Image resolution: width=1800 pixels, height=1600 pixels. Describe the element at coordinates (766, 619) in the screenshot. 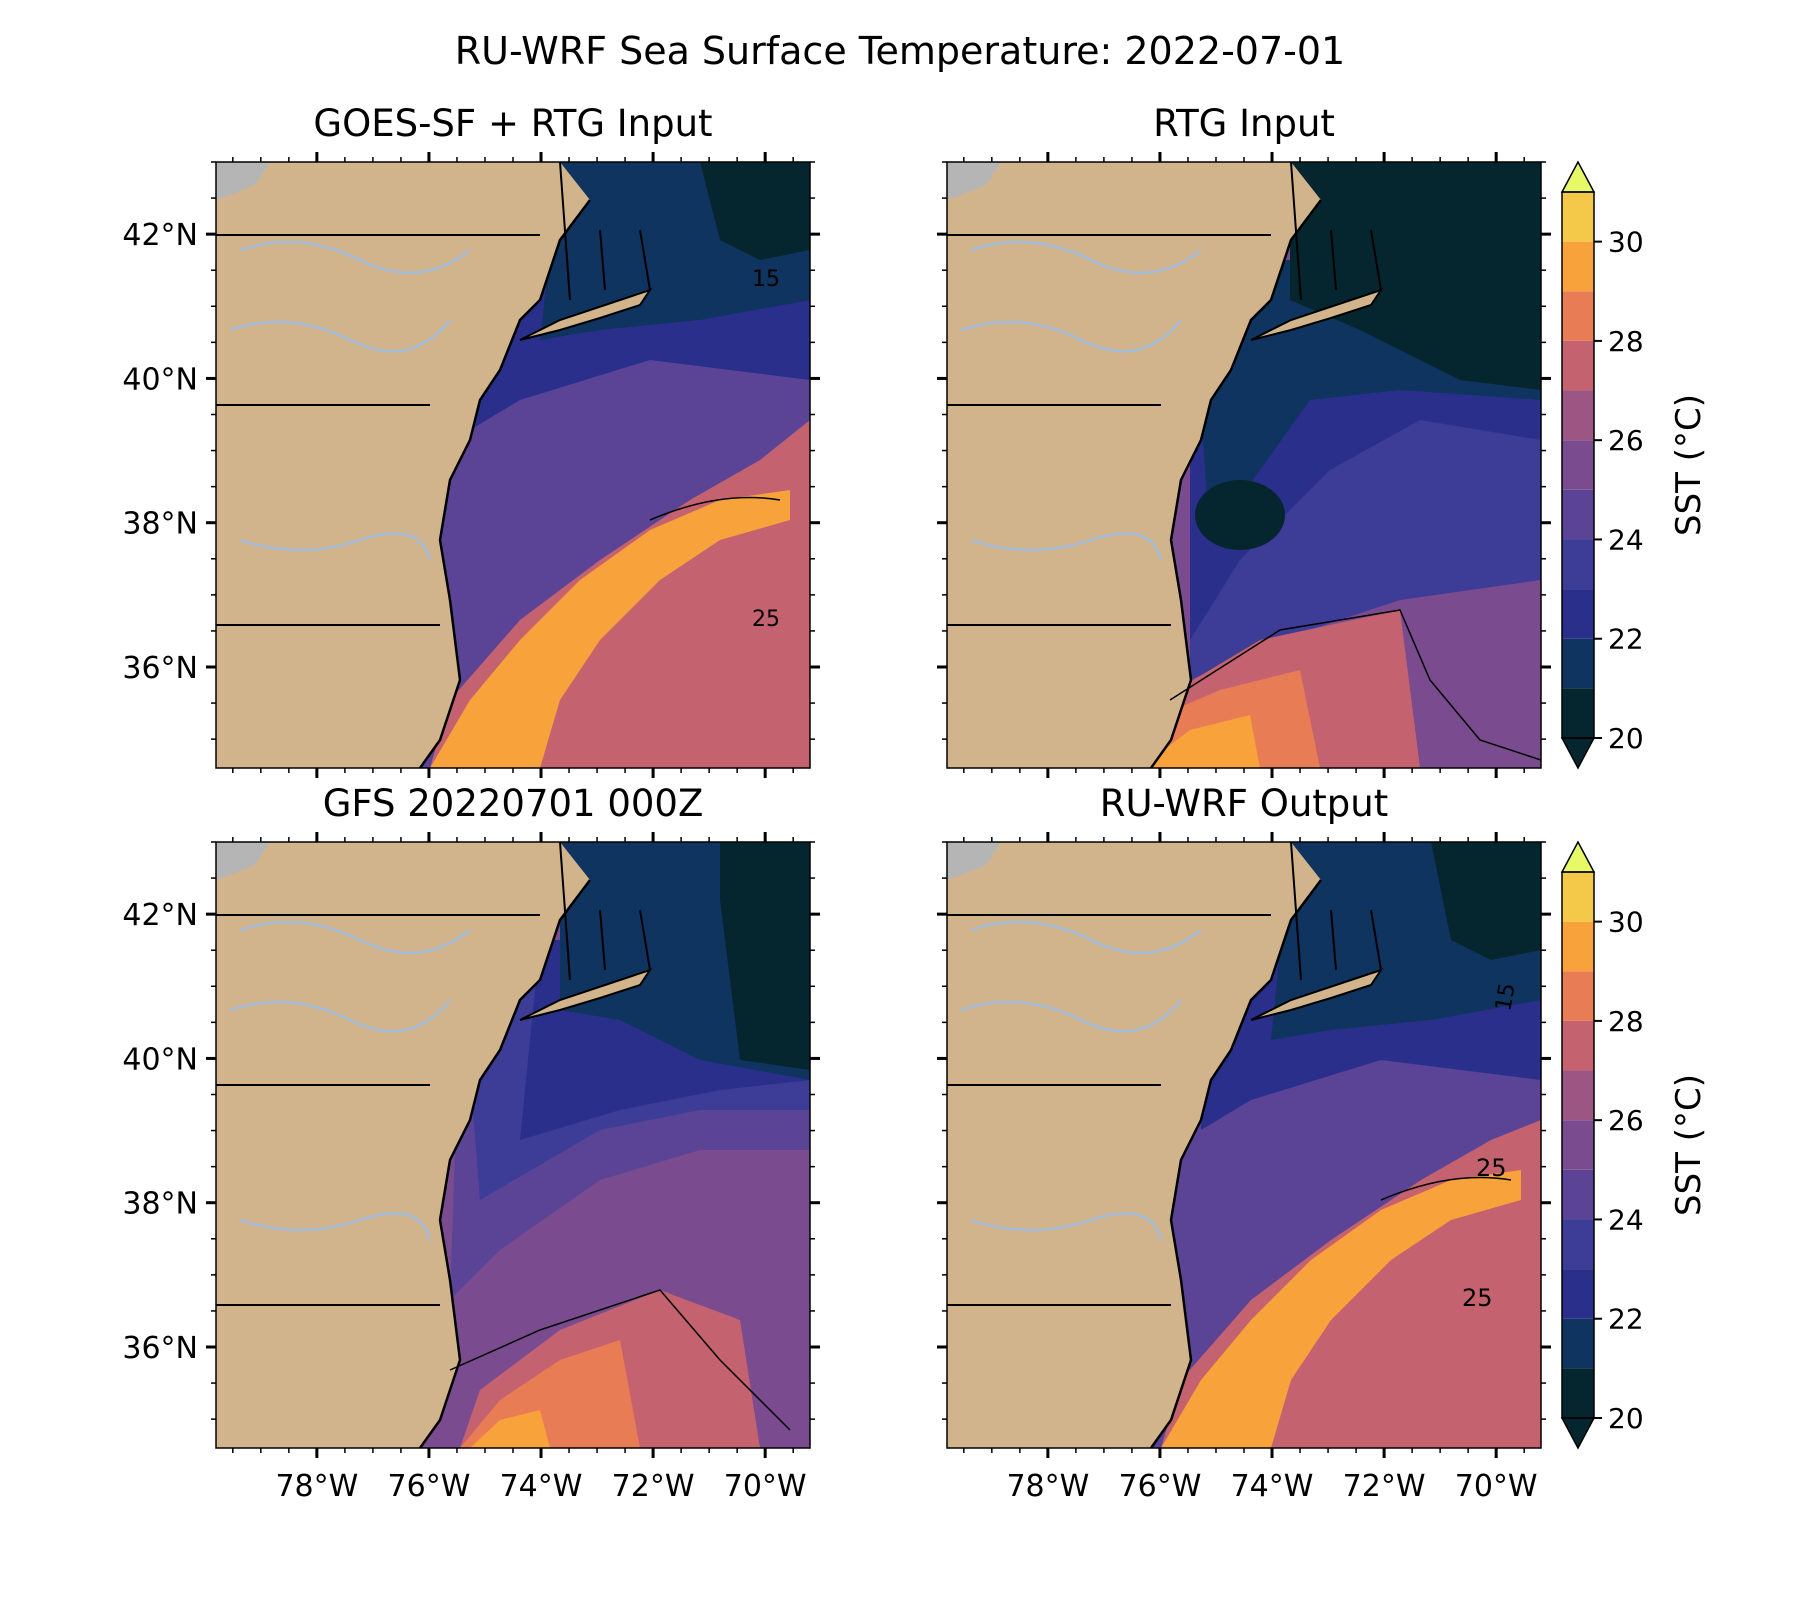

I see `contour-label: 25` at that location.